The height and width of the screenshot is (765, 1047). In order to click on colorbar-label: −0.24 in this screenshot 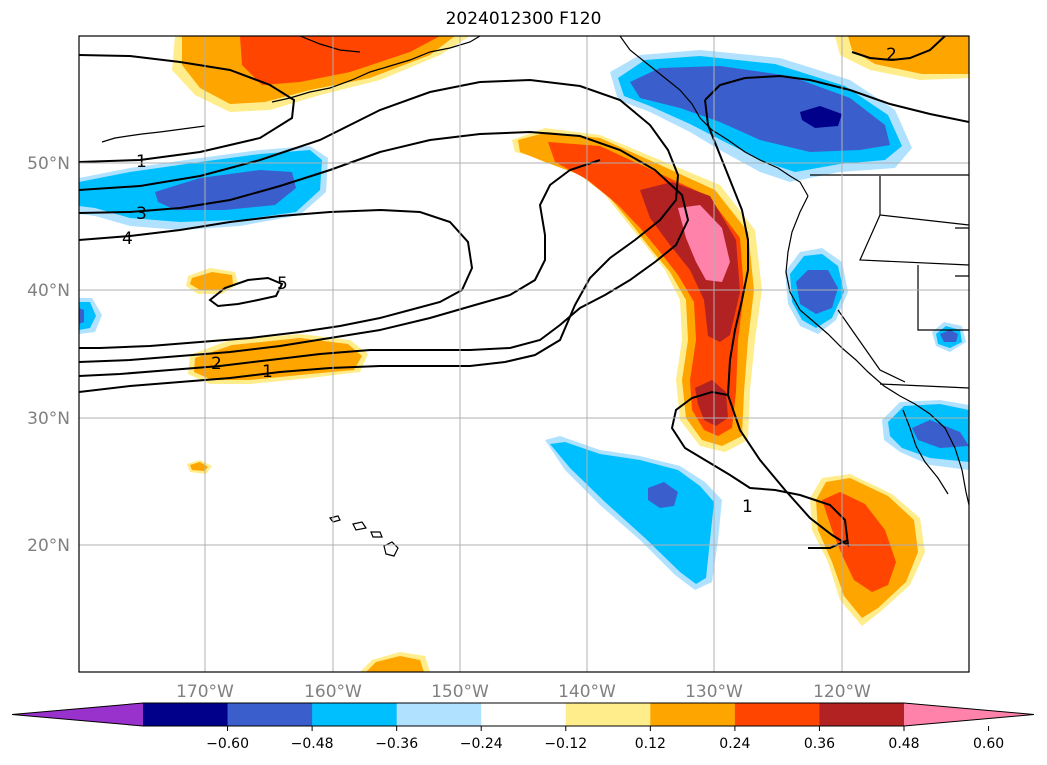, I will do `click(481, 744)`.